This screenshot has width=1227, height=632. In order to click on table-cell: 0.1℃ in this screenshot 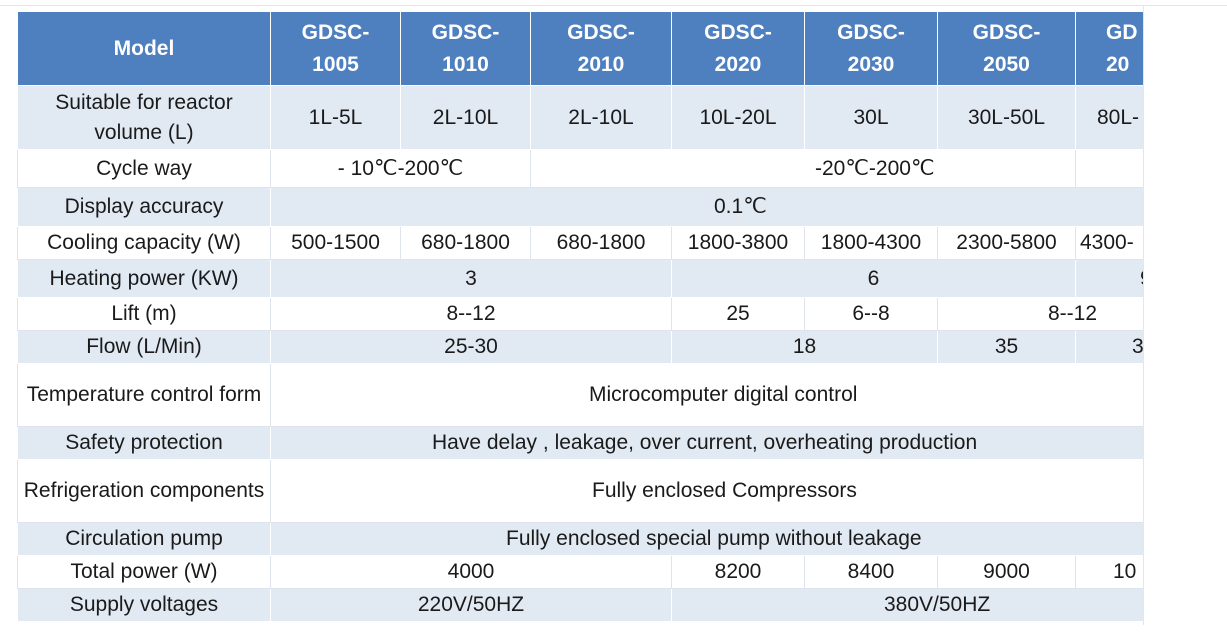, I will do `click(706, 207)`.